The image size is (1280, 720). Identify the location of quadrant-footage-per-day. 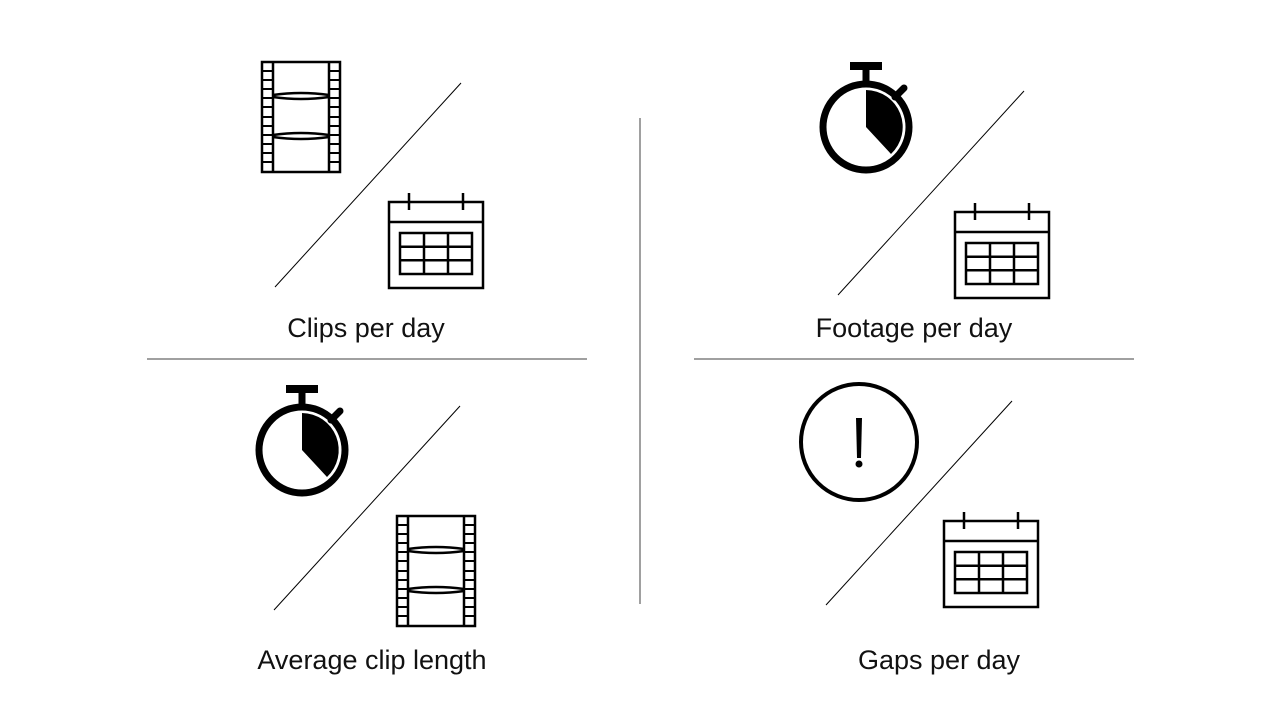
(937, 181).